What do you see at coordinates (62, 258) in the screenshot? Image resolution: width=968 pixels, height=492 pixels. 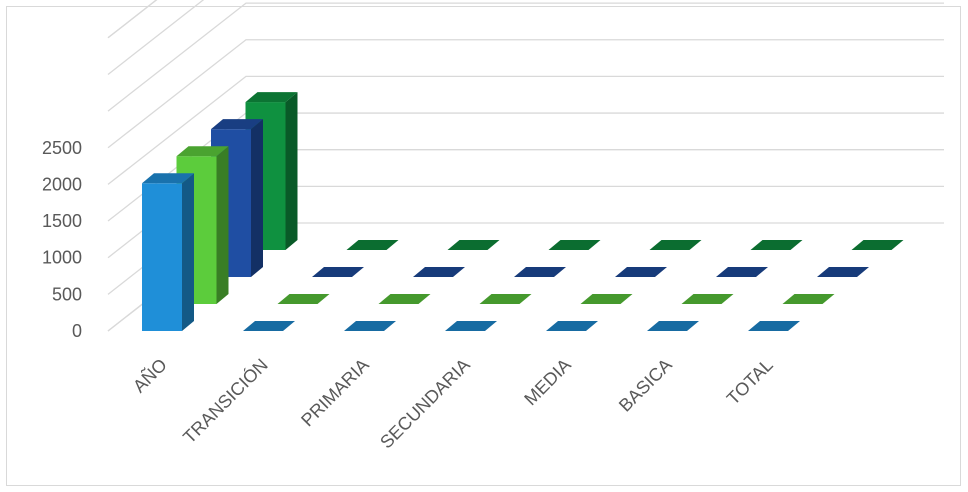 I see `y-tick-label: 1000` at bounding box center [62, 258].